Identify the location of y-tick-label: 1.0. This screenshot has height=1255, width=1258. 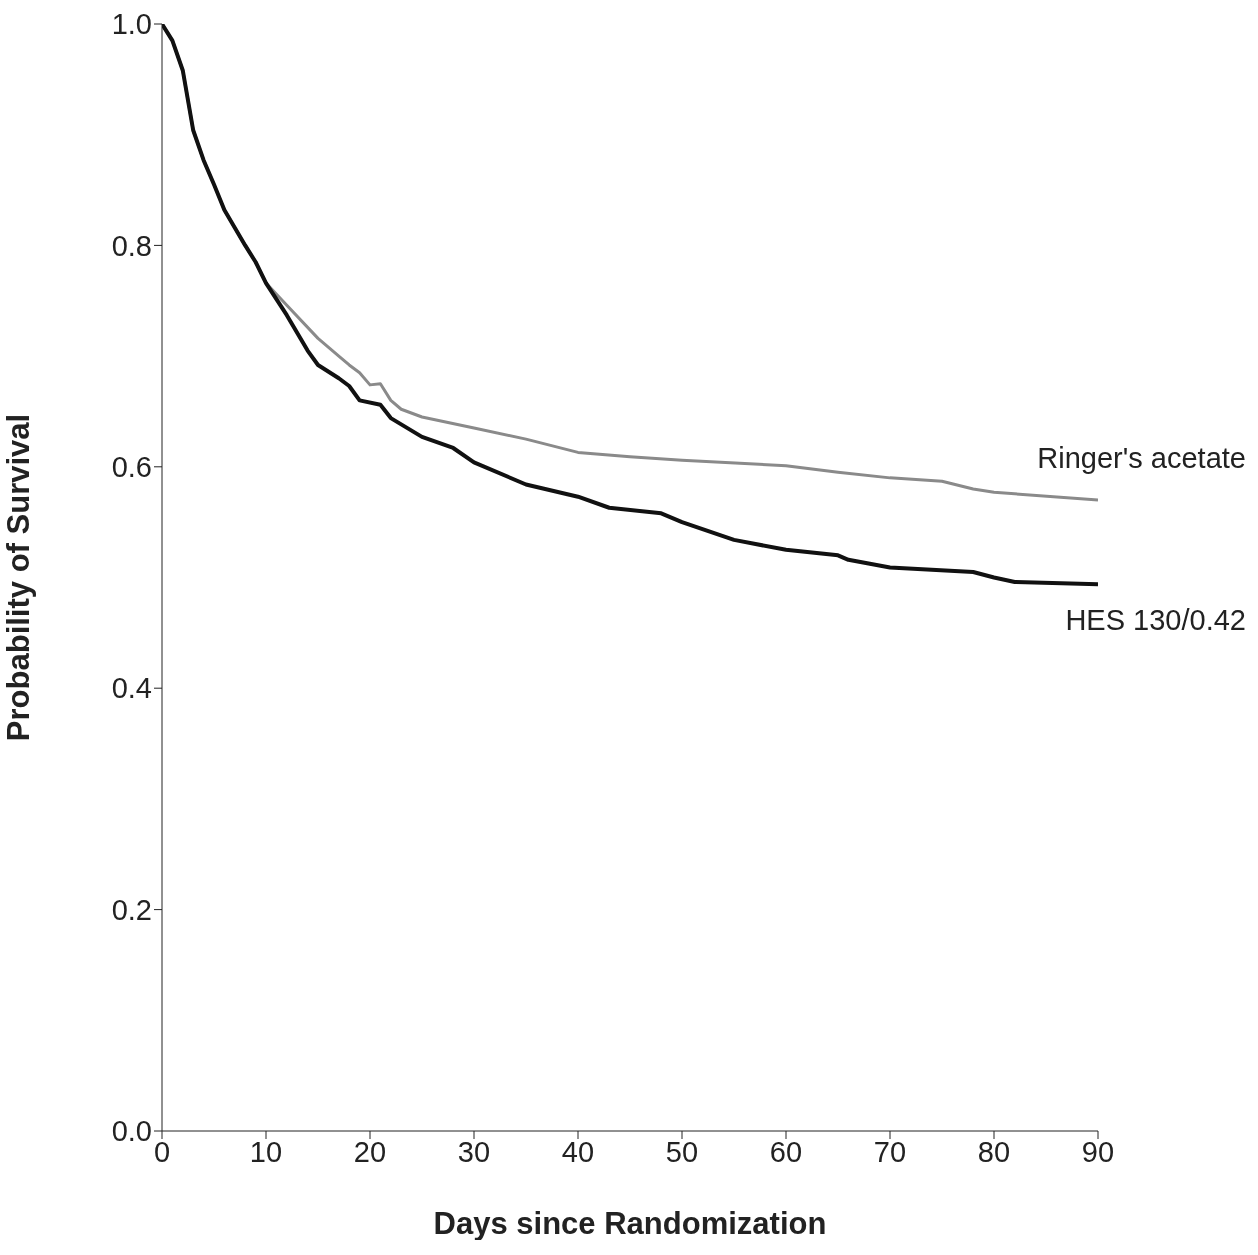
(131, 24).